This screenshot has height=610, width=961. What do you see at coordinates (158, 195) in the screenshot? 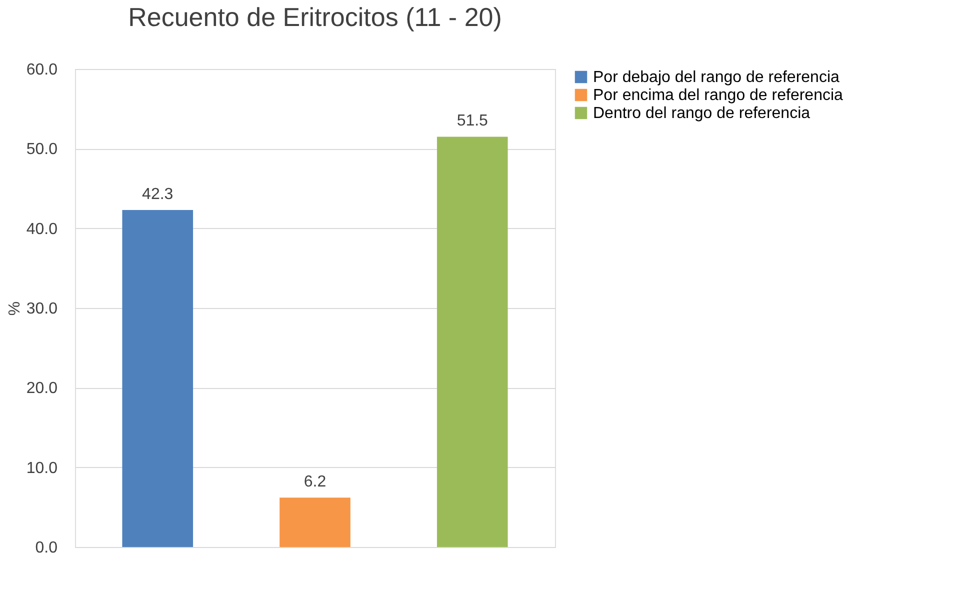
I see `data-label: 42.3` at bounding box center [158, 195].